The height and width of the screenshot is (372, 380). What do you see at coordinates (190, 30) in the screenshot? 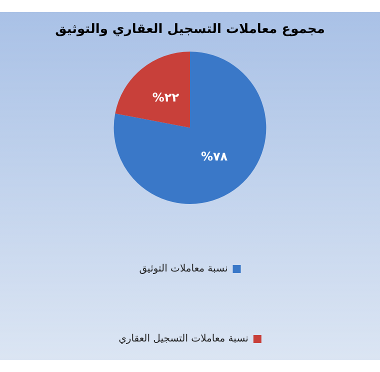
I see `chart-title: مجموع معاملات التسجيل العقاري والتوثيق` at bounding box center [190, 30].